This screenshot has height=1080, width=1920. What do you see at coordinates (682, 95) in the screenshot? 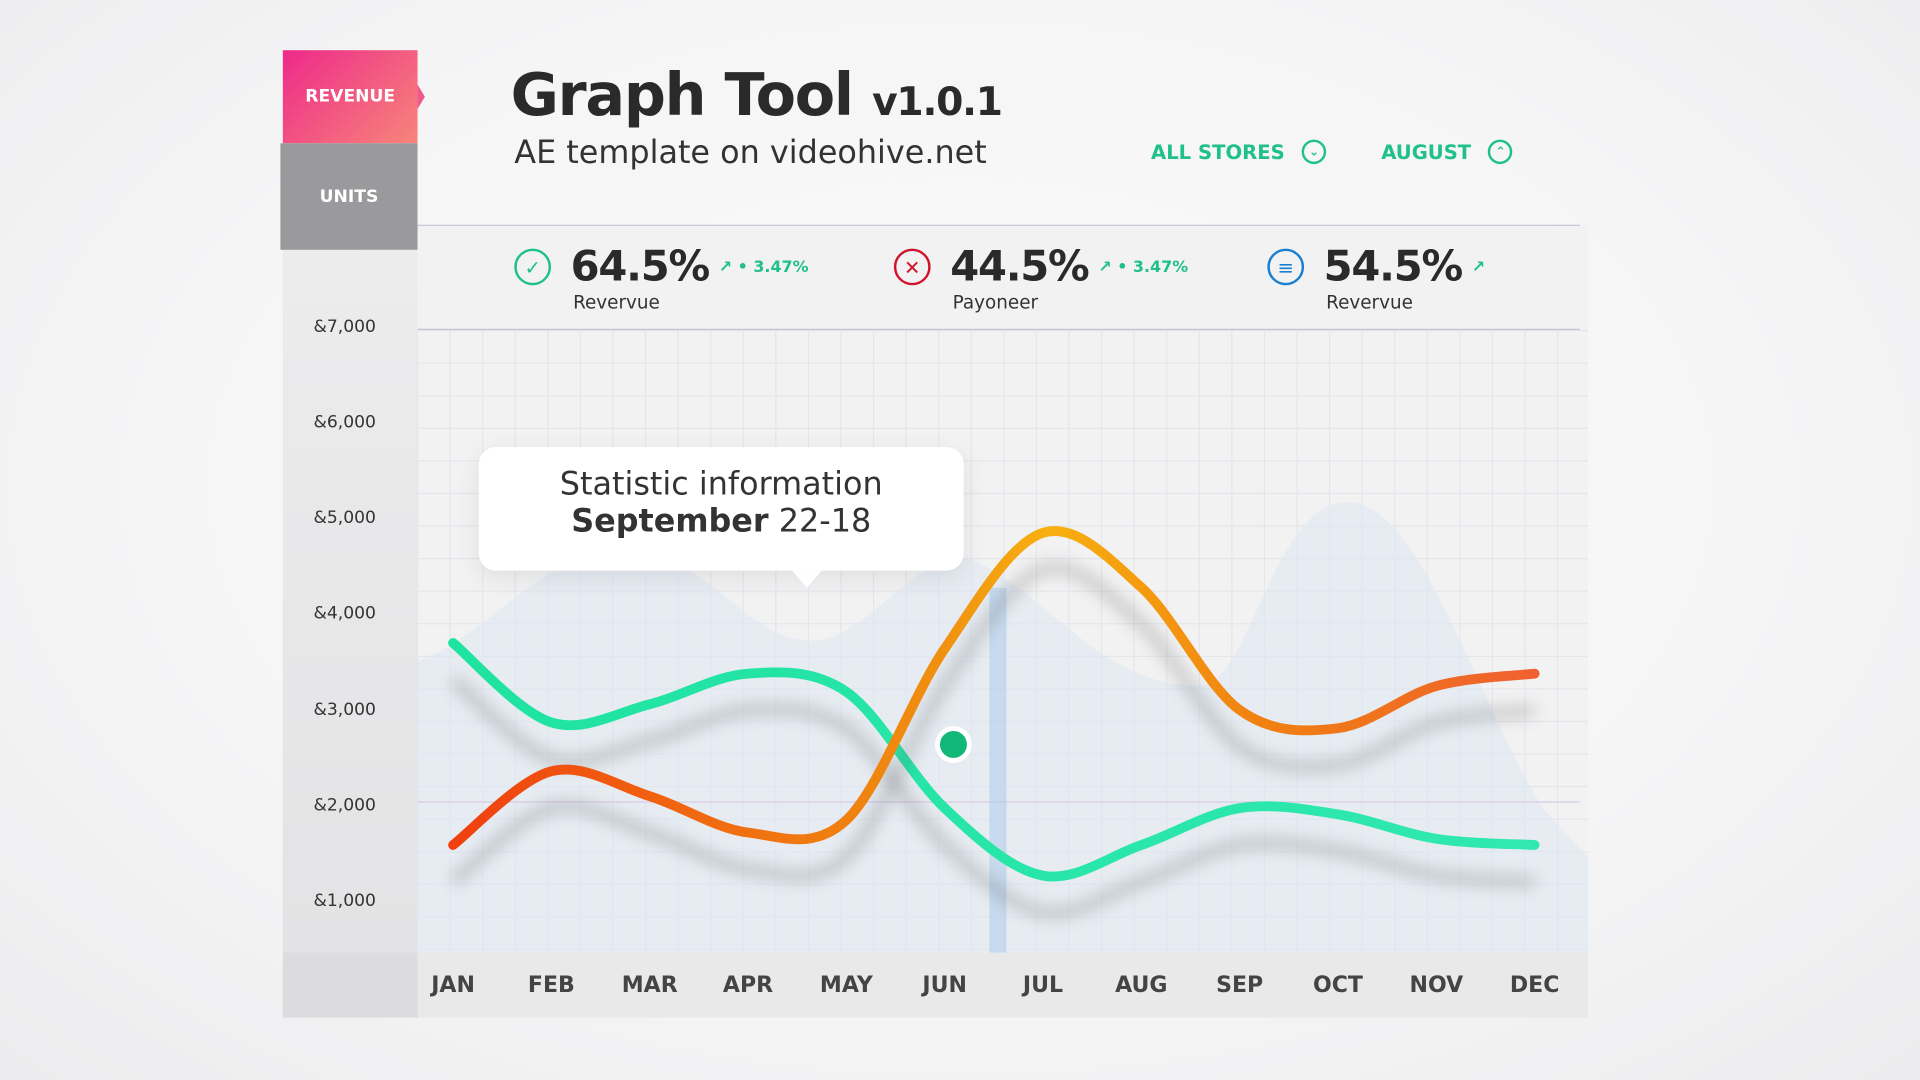
I see `title-text: Graph Tool` at bounding box center [682, 95].